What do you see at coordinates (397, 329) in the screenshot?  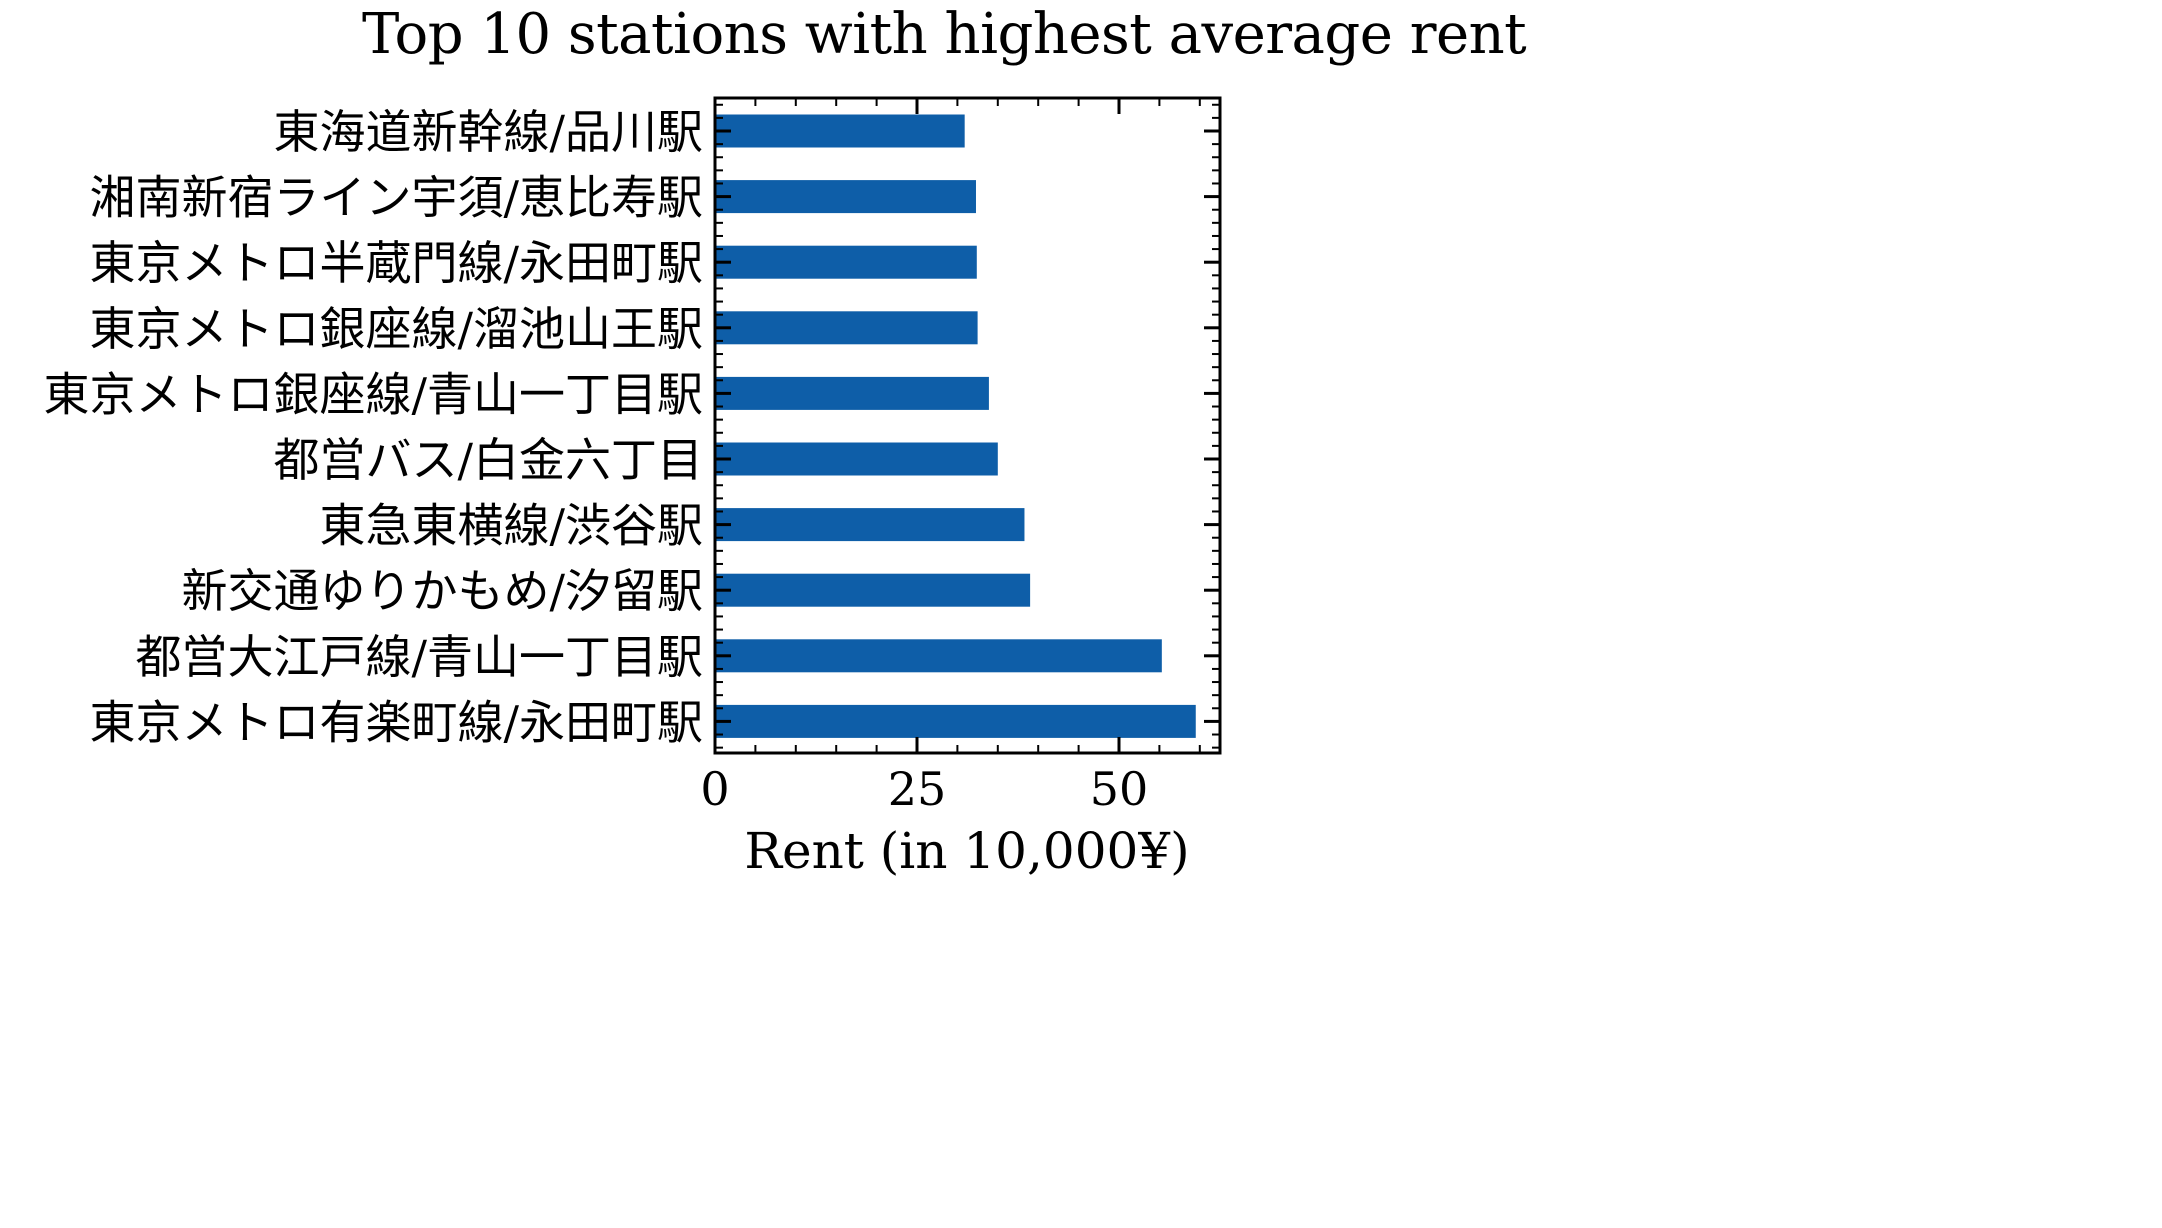 I see `y-tick-label: 東京メトロ銀座線/溜池山王駅` at bounding box center [397, 329].